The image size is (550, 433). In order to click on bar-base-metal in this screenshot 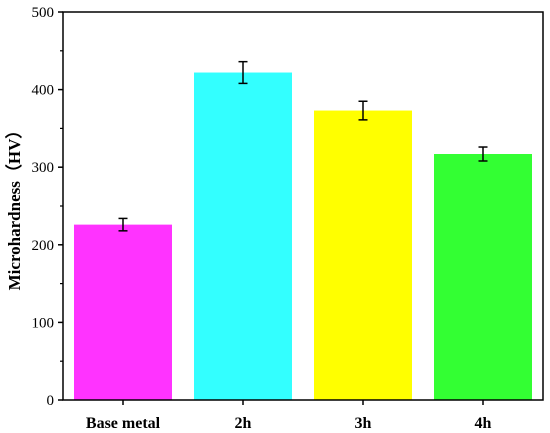, I will do `click(123, 312)`.